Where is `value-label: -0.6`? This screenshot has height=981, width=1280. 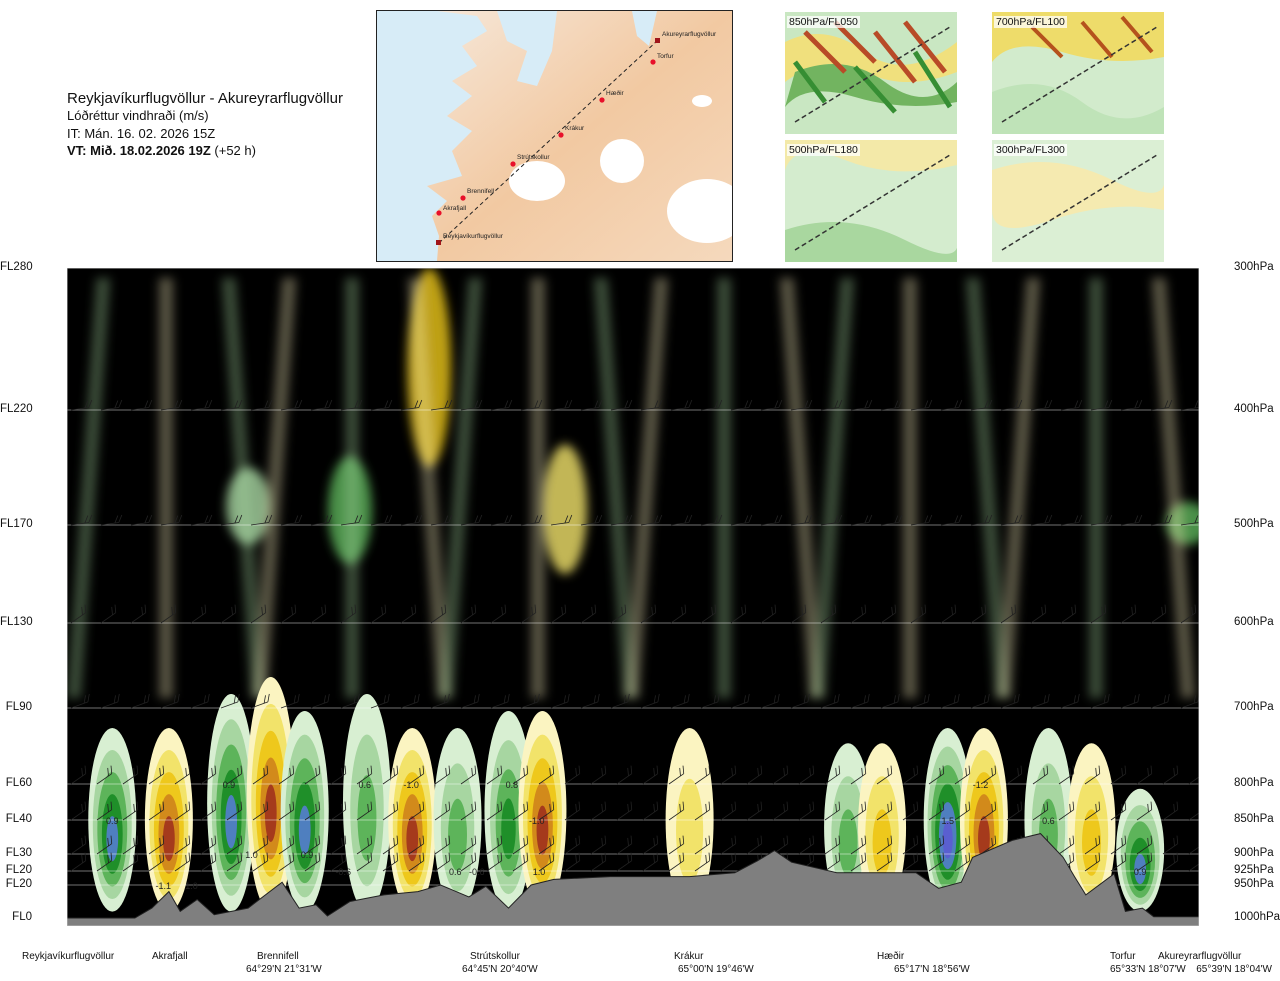 value-label: -0.6 is located at coordinates (343, 872).